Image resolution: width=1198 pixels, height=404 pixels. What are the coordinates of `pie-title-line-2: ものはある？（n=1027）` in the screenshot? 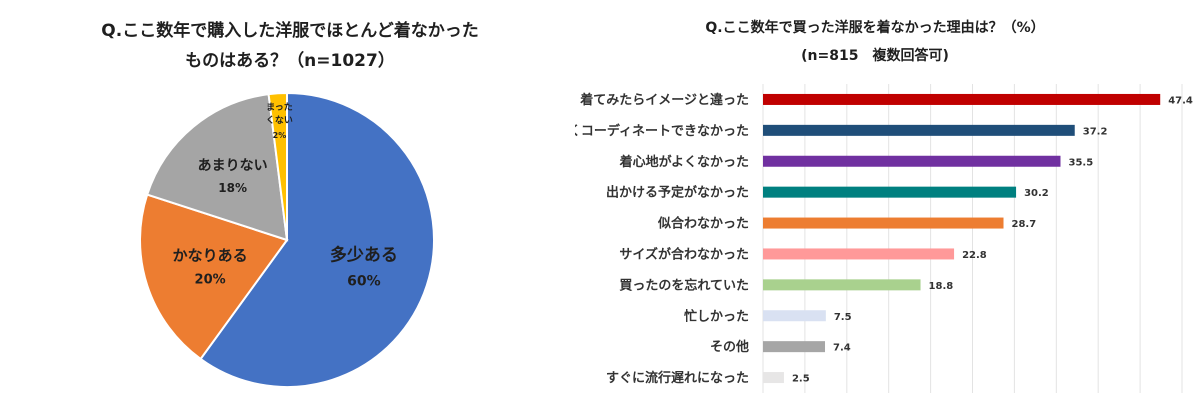 It's located at (290, 61).